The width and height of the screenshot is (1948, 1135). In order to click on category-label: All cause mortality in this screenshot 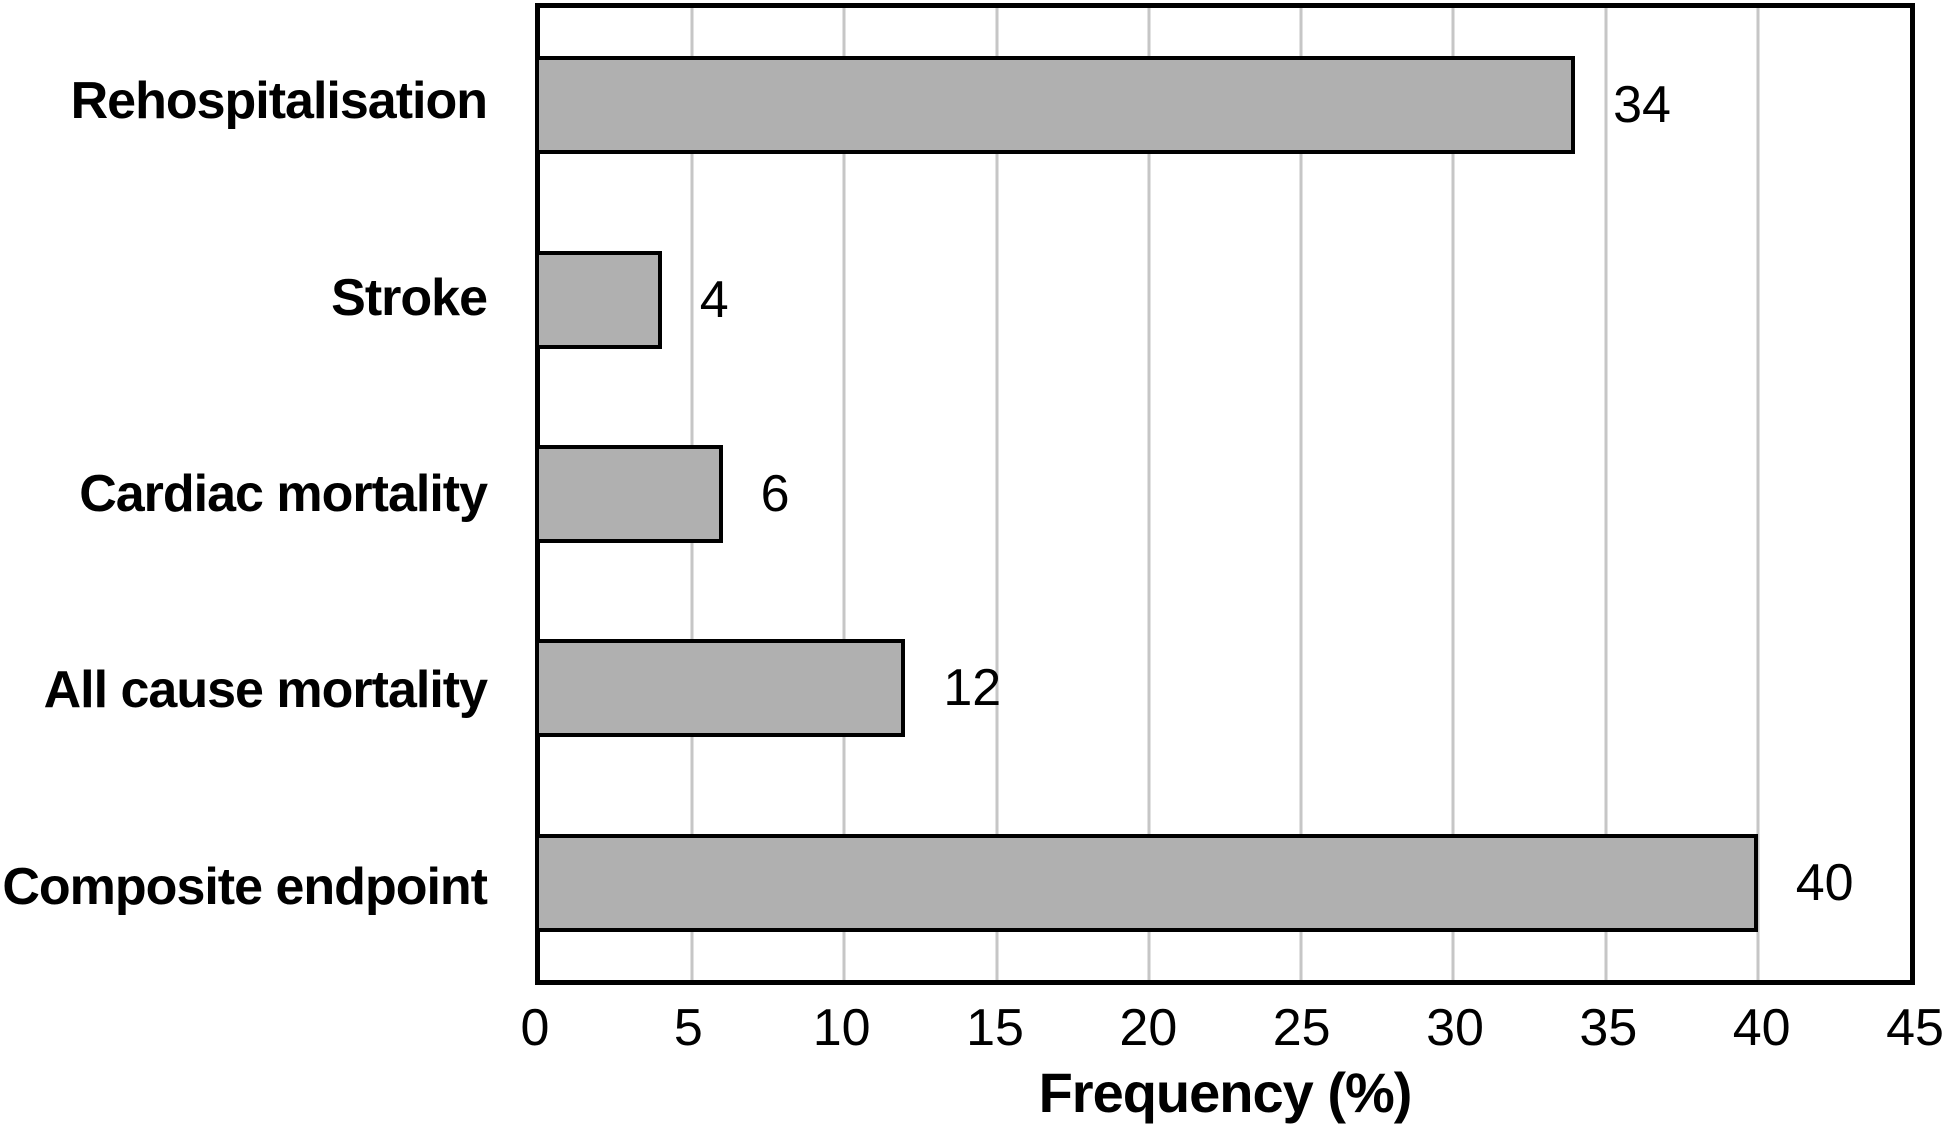, I will do `click(265, 690)`.